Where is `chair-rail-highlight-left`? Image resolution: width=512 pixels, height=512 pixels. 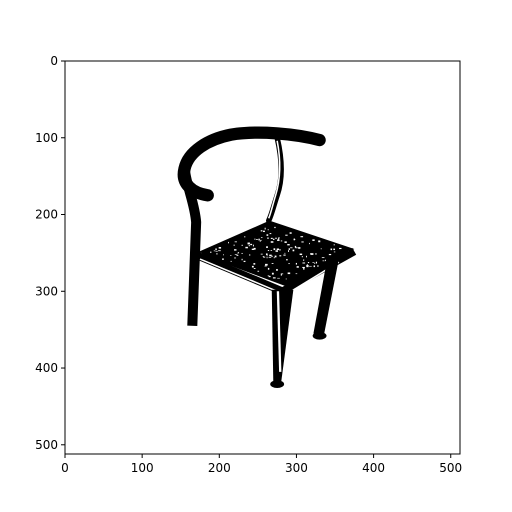
chair-rail-highlight-left is located at coordinates (238, 275).